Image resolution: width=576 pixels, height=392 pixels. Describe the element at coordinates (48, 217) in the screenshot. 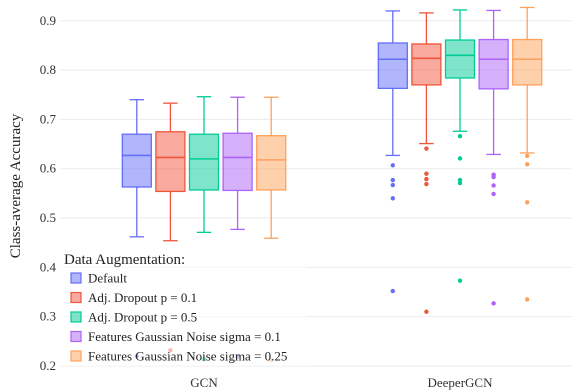

I see `y-tick-label: 0.5` at that location.